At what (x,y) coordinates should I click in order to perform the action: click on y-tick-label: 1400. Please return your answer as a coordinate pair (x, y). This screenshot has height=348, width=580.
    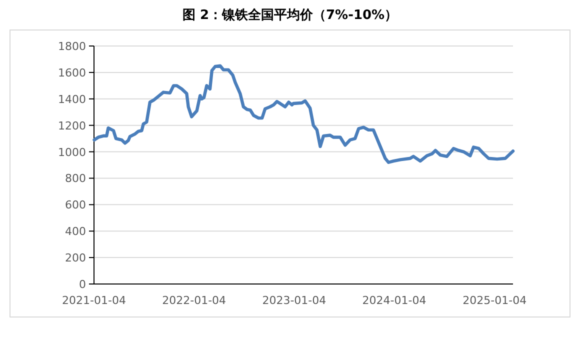
    Looking at the image, I should click on (72, 99).